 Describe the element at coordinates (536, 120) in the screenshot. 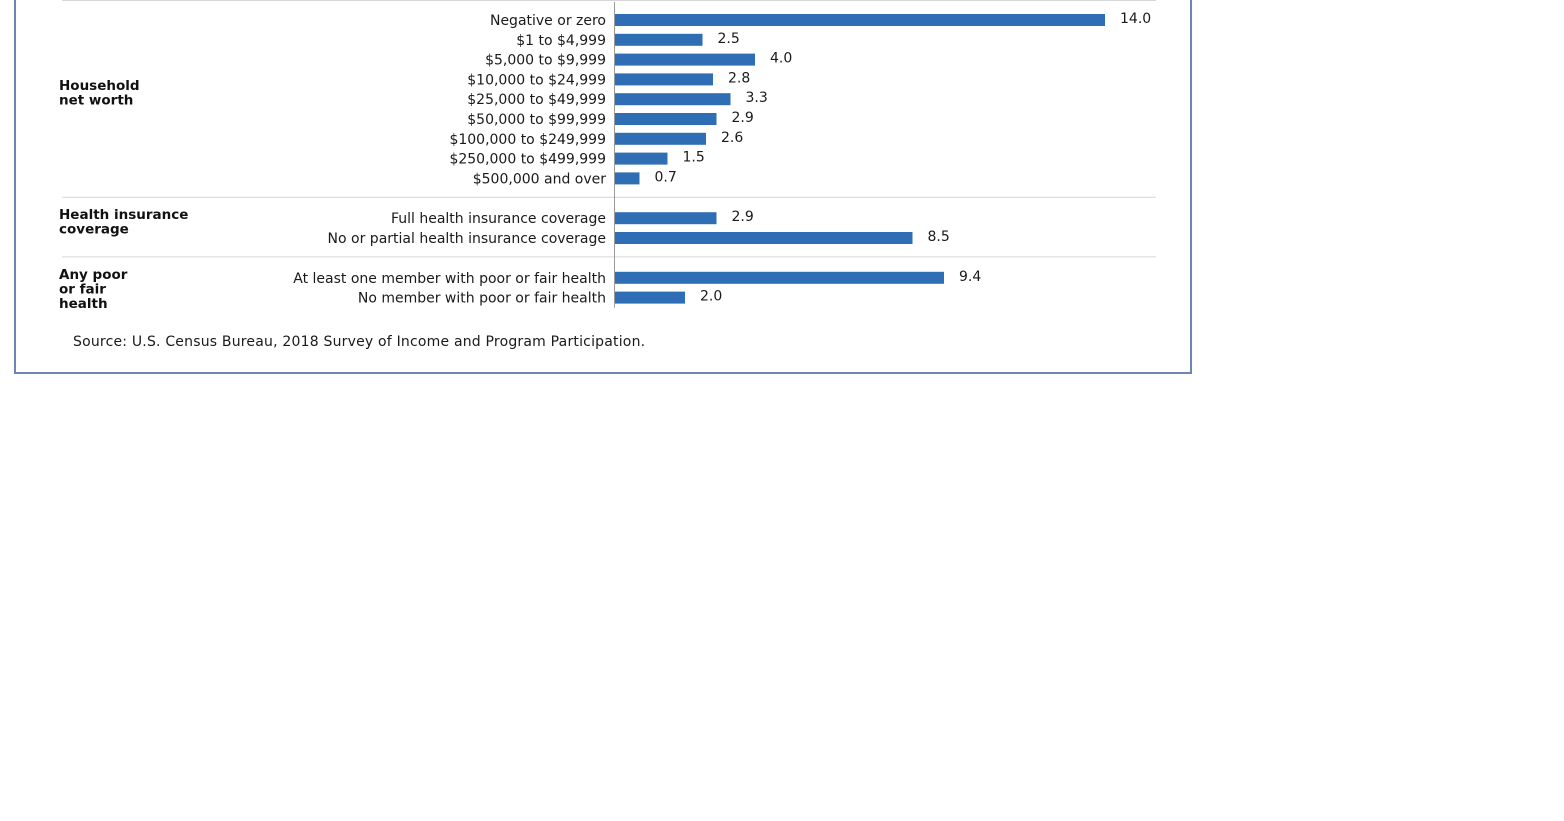

I see `category-label: $50,000 to $99,999` at that location.